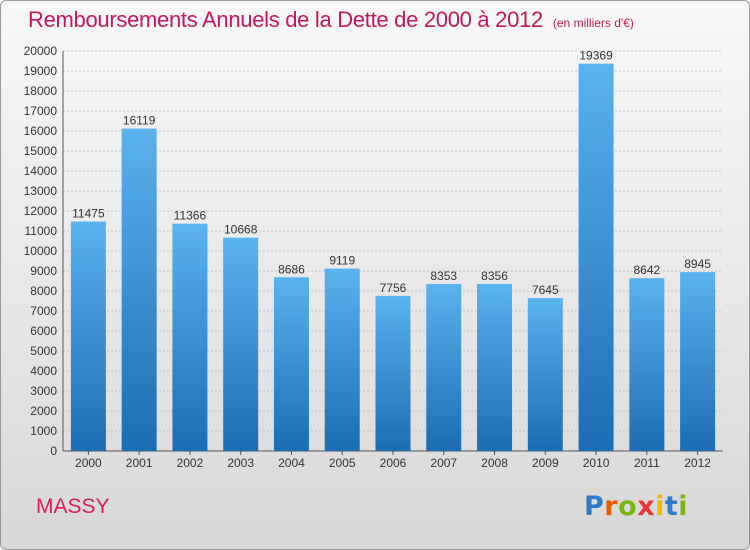 The width and height of the screenshot is (750, 550). I want to click on data-label: 11475, so click(88, 214).